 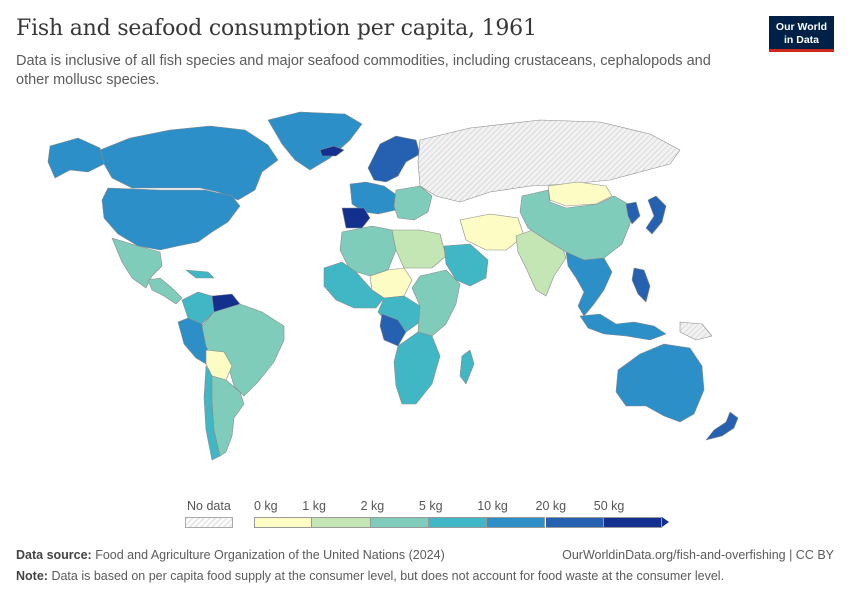 What do you see at coordinates (666, 522) in the screenshot?
I see `legend-arrow-tip` at bounding box center [666, 522].